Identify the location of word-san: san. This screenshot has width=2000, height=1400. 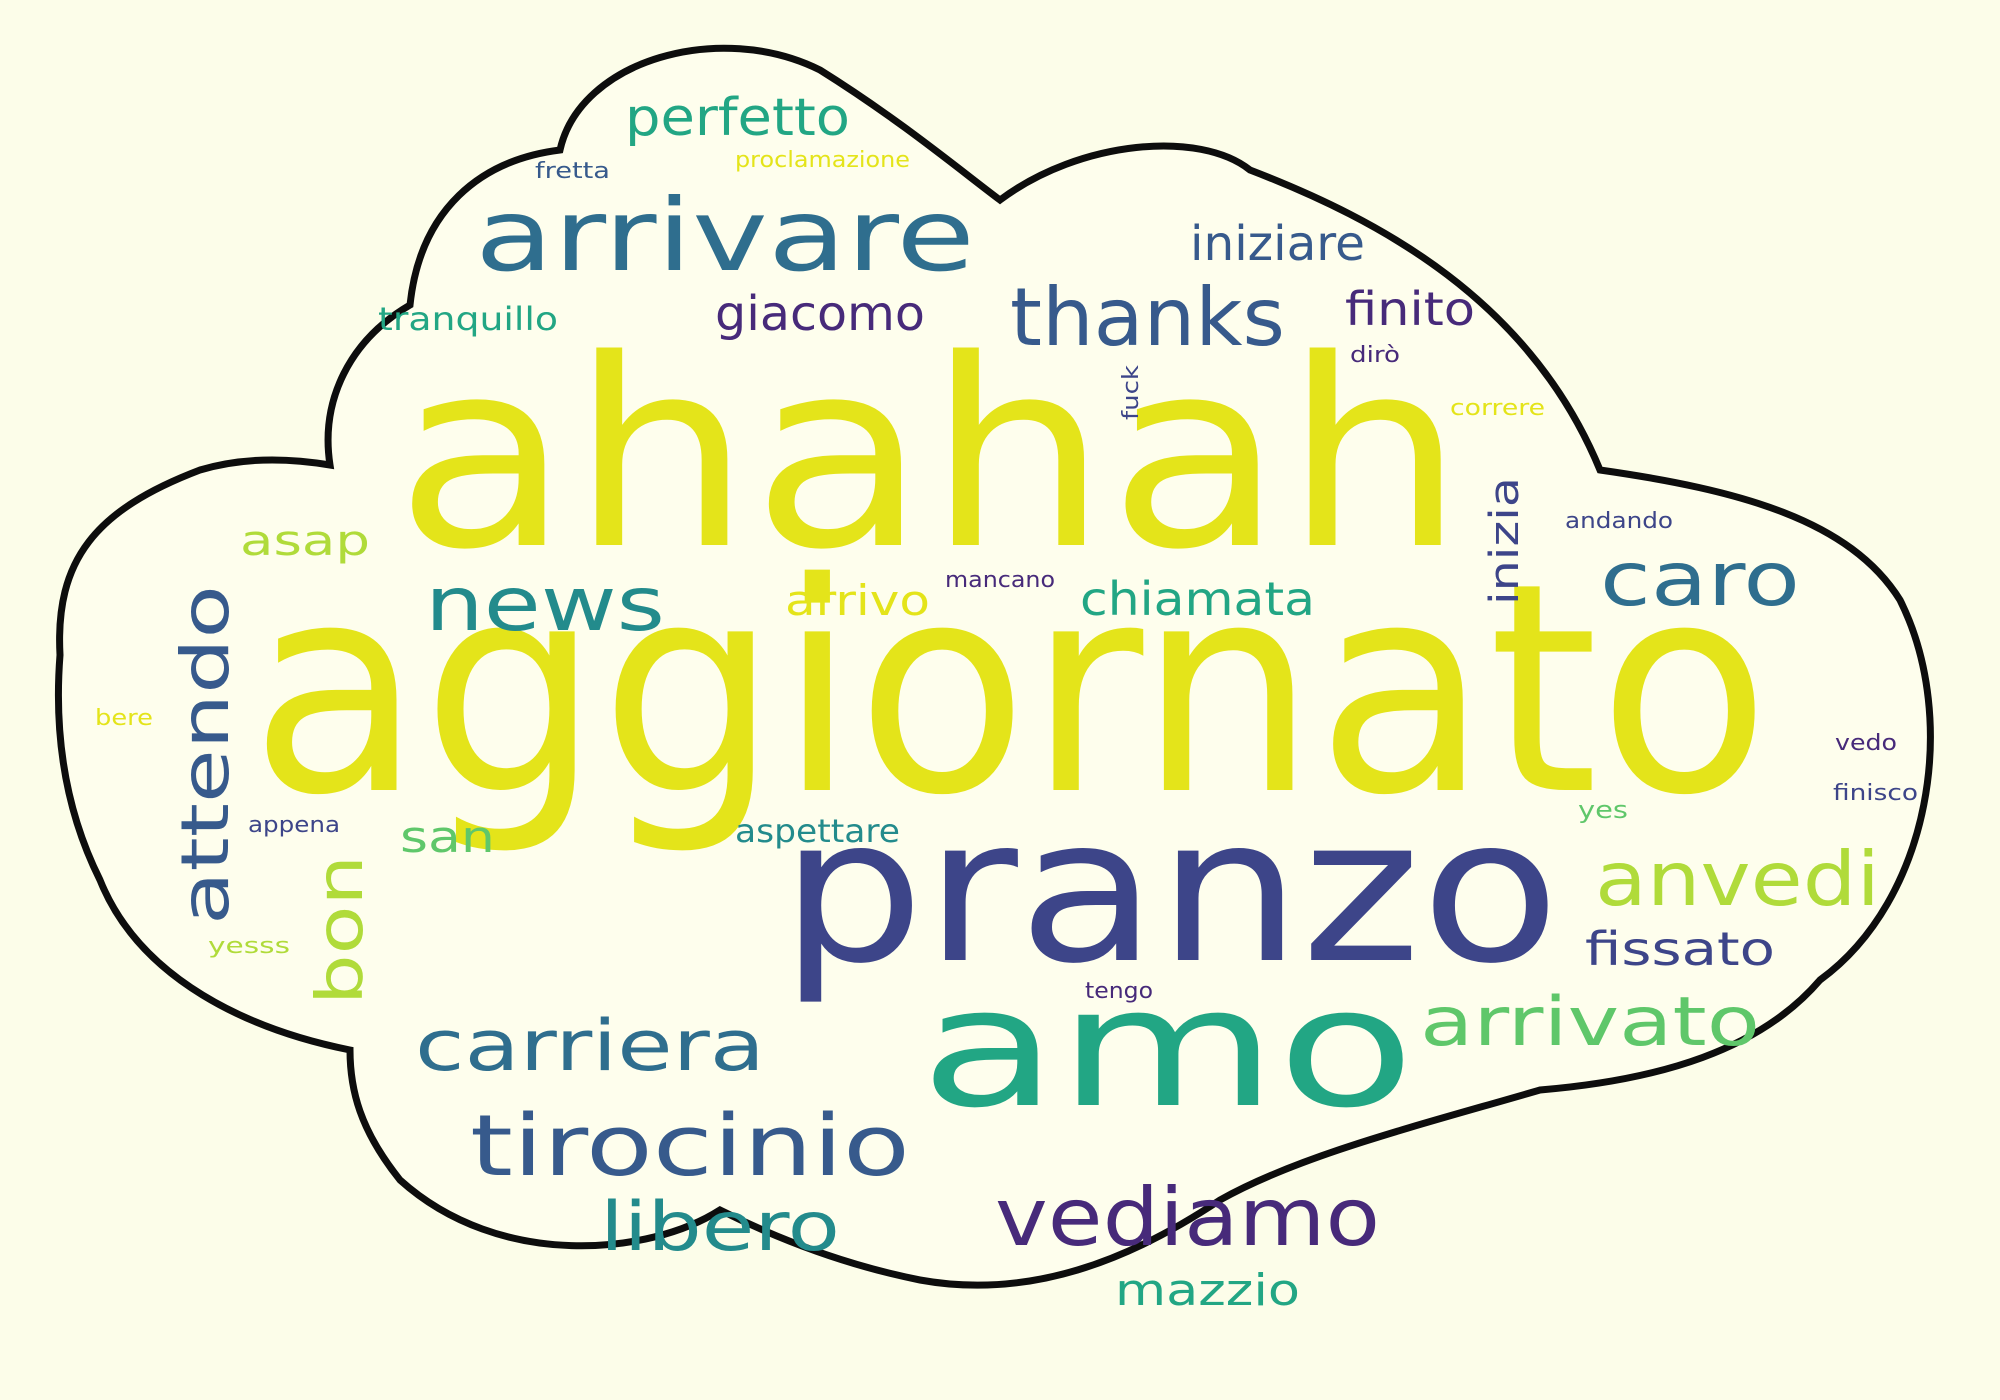
(447, 837).